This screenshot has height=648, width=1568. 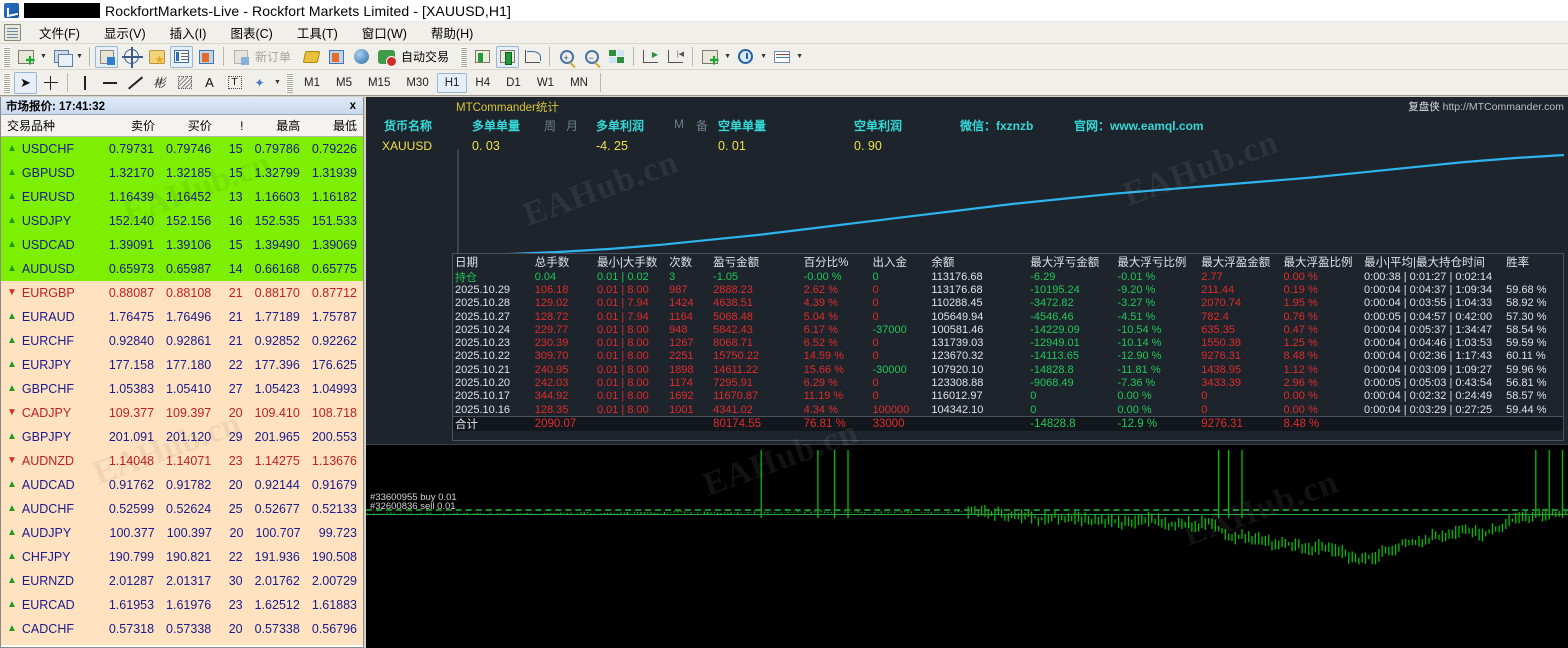 What do you see at coordinates (379, 82) in the screenshot?
I see `timeframe-m15: M15` at bounding box center [379, 82].